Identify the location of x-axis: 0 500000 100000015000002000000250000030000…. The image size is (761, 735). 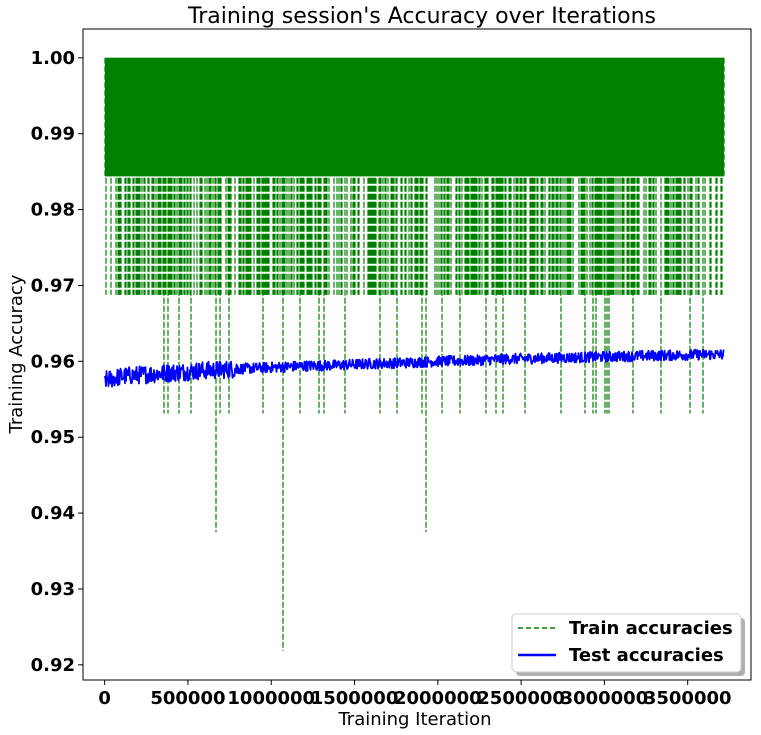
(415, 694).